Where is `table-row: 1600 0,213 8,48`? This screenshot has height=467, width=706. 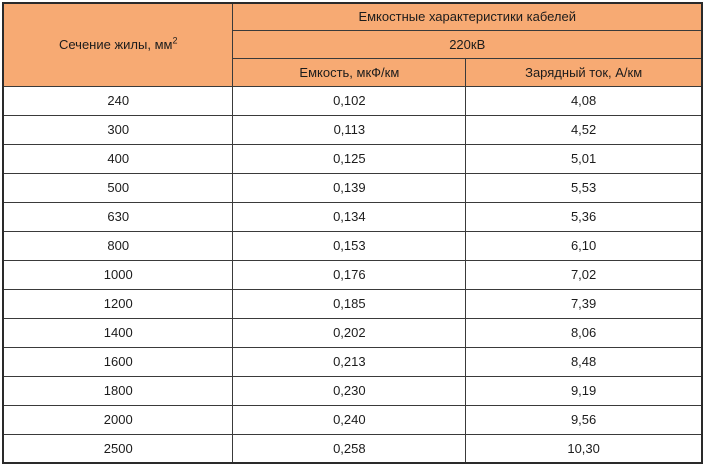
table-row: 1600 0,213 8,48 is located at coordinates (352, 361).